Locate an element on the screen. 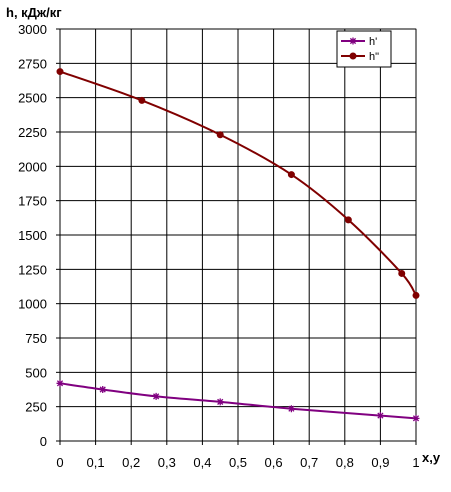  legend-box is located at coordinates (364, 49).